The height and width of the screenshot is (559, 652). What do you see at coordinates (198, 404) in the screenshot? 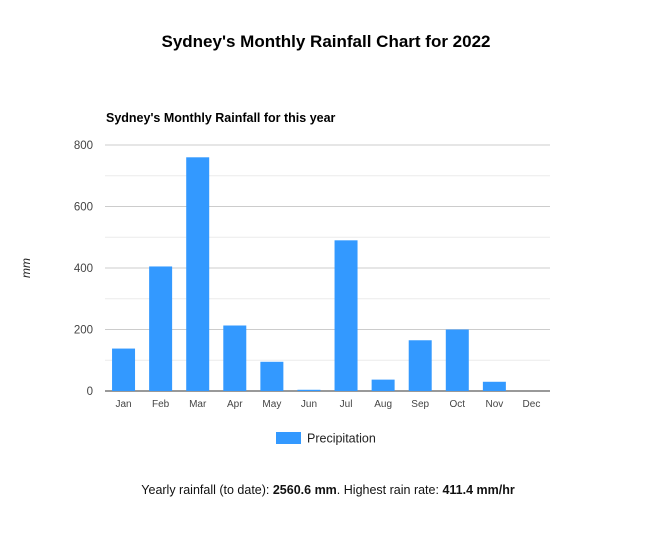
I see `x-tick-label: Mar` at bounding box center [198, 404].